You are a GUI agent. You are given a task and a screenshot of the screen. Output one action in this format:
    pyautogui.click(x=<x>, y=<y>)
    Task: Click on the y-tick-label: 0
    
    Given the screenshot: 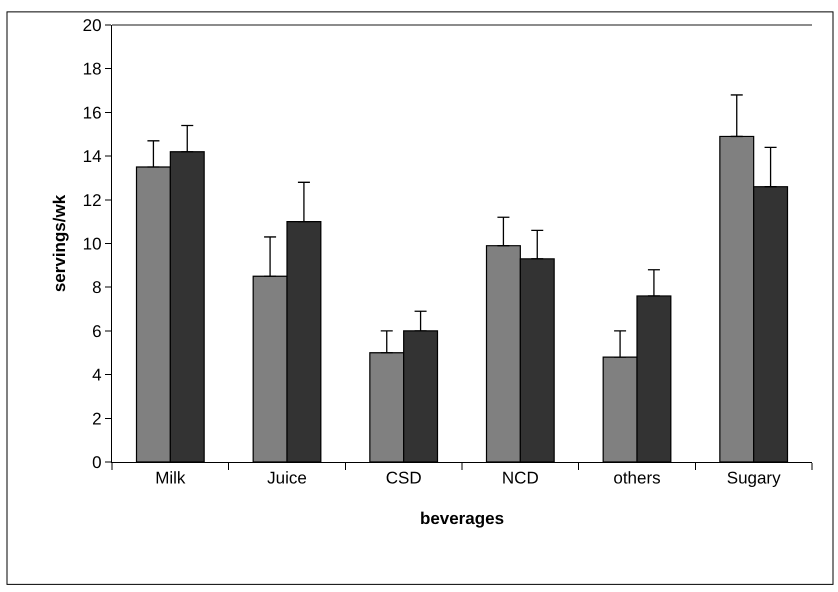 What is the action you would take?
    pyautogui.click(x=97, y=462)
    